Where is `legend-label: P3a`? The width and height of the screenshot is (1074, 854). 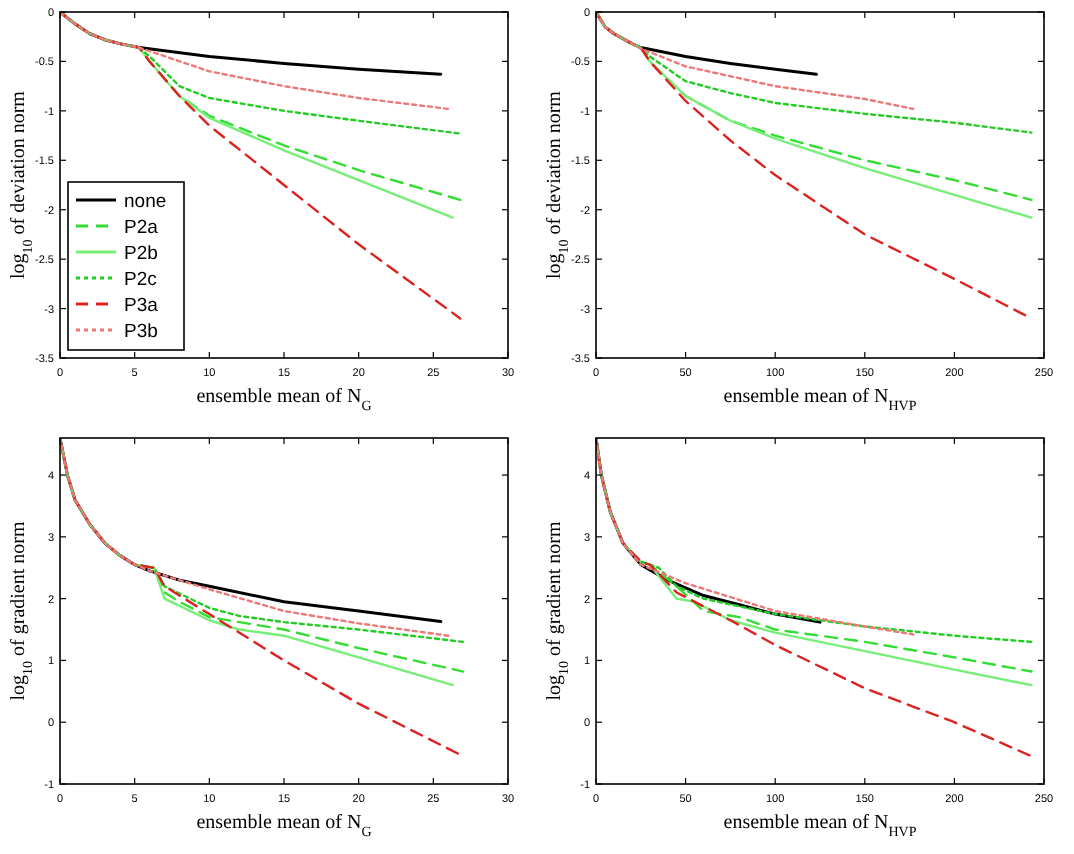
legend-label: P3a is located at coordinates (142, 306).